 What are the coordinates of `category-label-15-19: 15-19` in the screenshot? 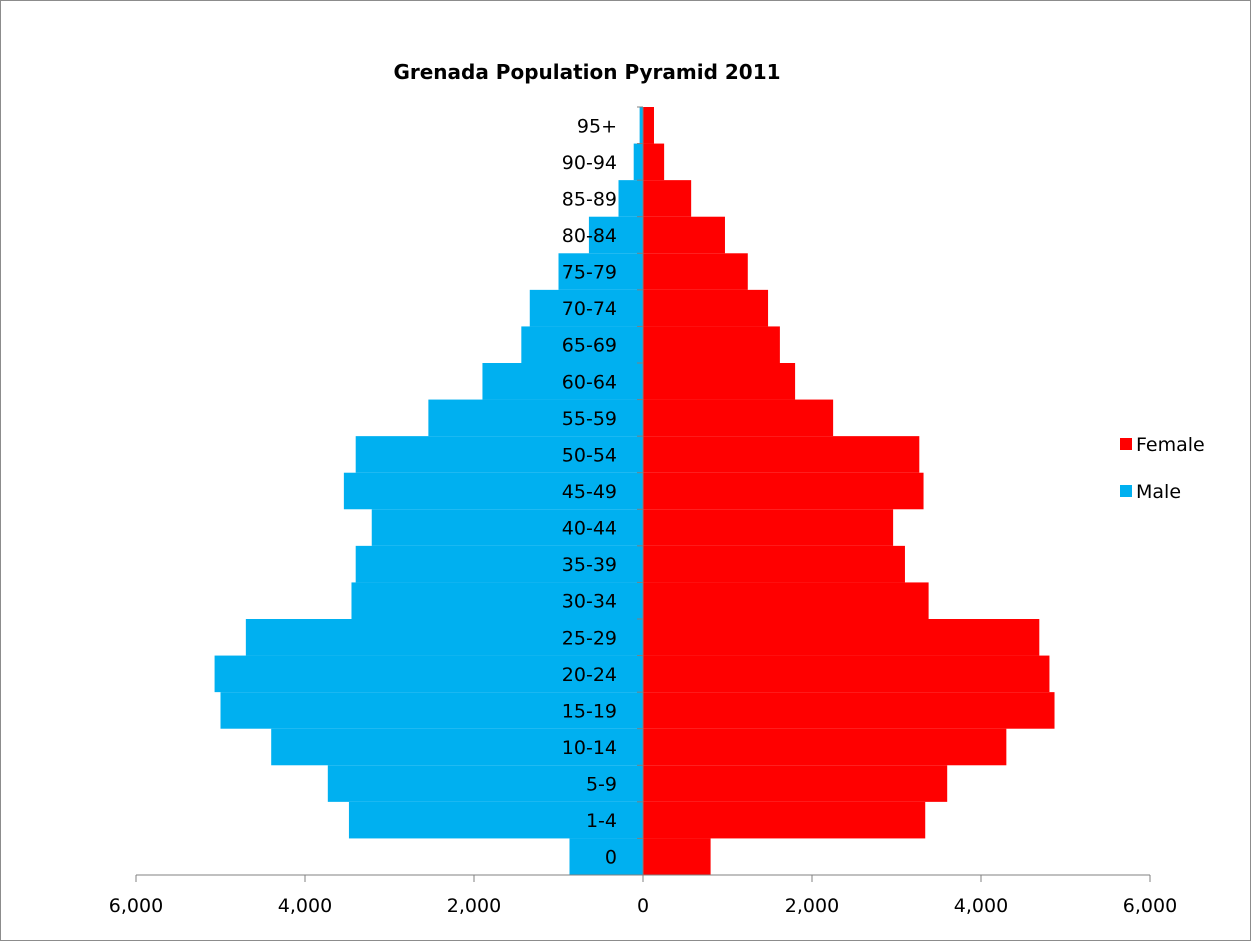 It's located at (589, 711).